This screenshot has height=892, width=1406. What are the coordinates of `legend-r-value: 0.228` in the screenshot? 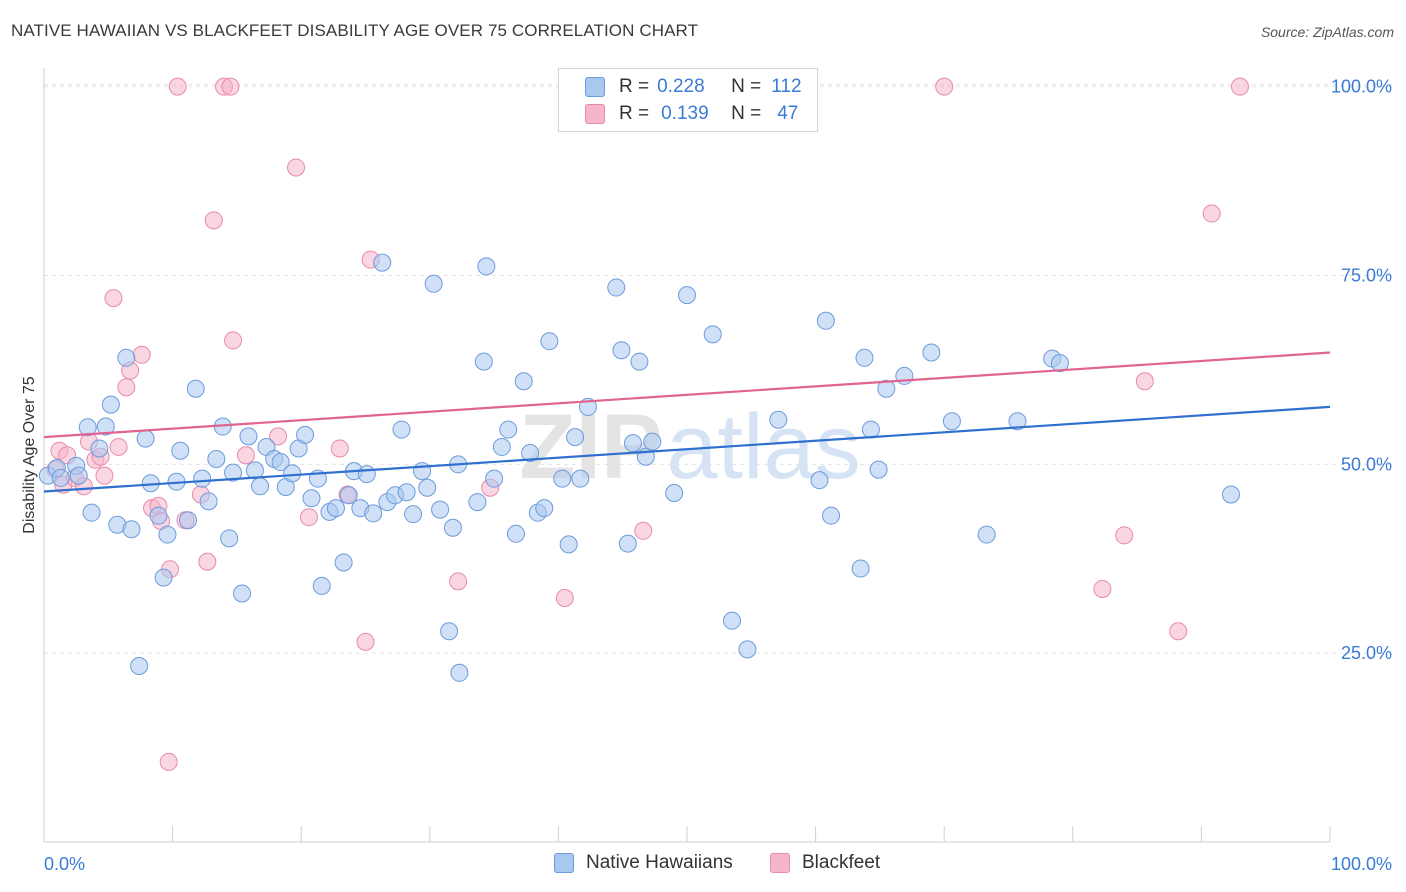 It's located at (681, 86).